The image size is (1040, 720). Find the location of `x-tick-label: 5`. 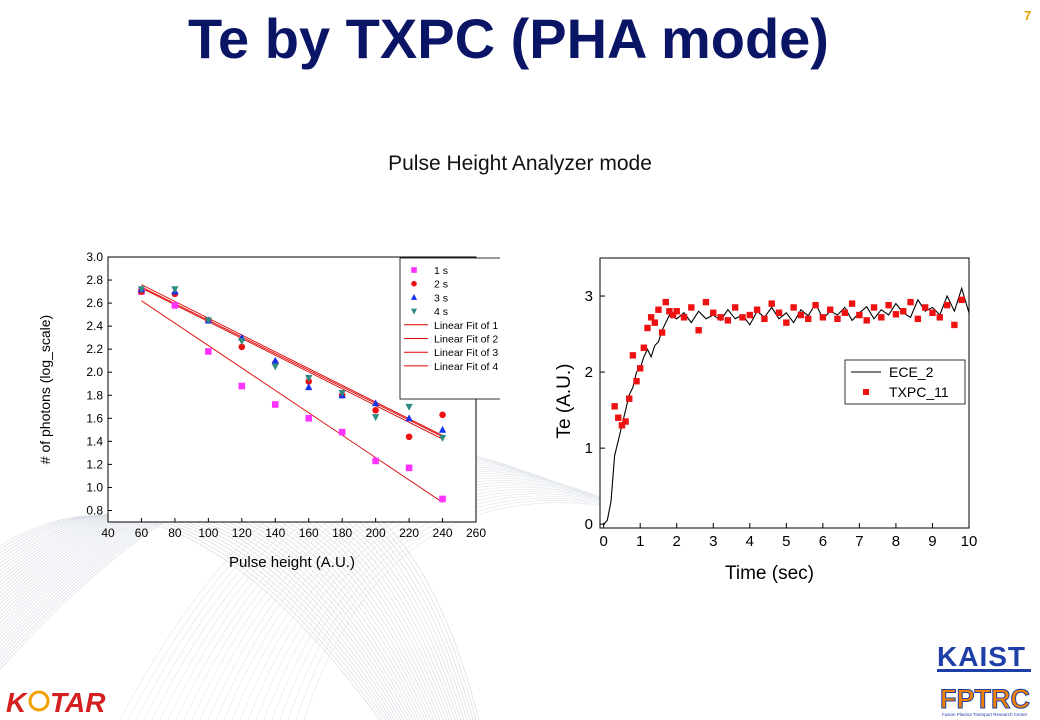

x-tick-label: 5 is located at coordinates (786, 541).